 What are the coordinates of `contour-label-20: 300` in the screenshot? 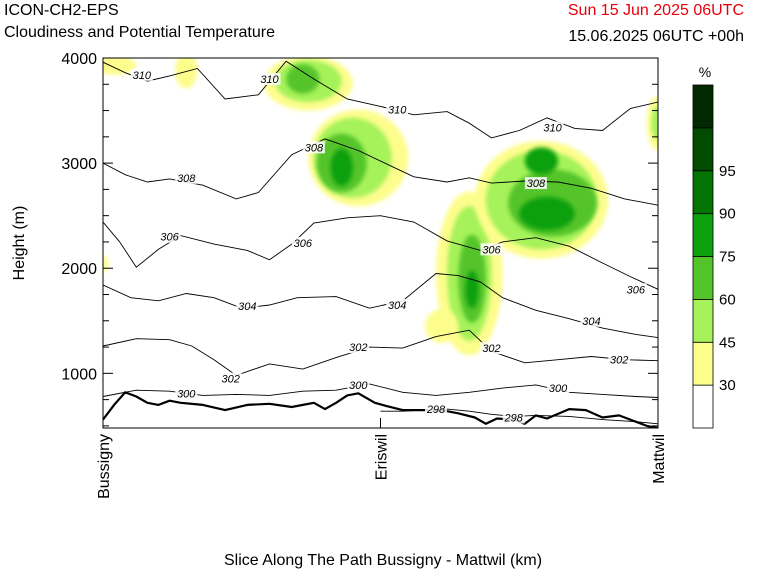 It's located at (558, 389).